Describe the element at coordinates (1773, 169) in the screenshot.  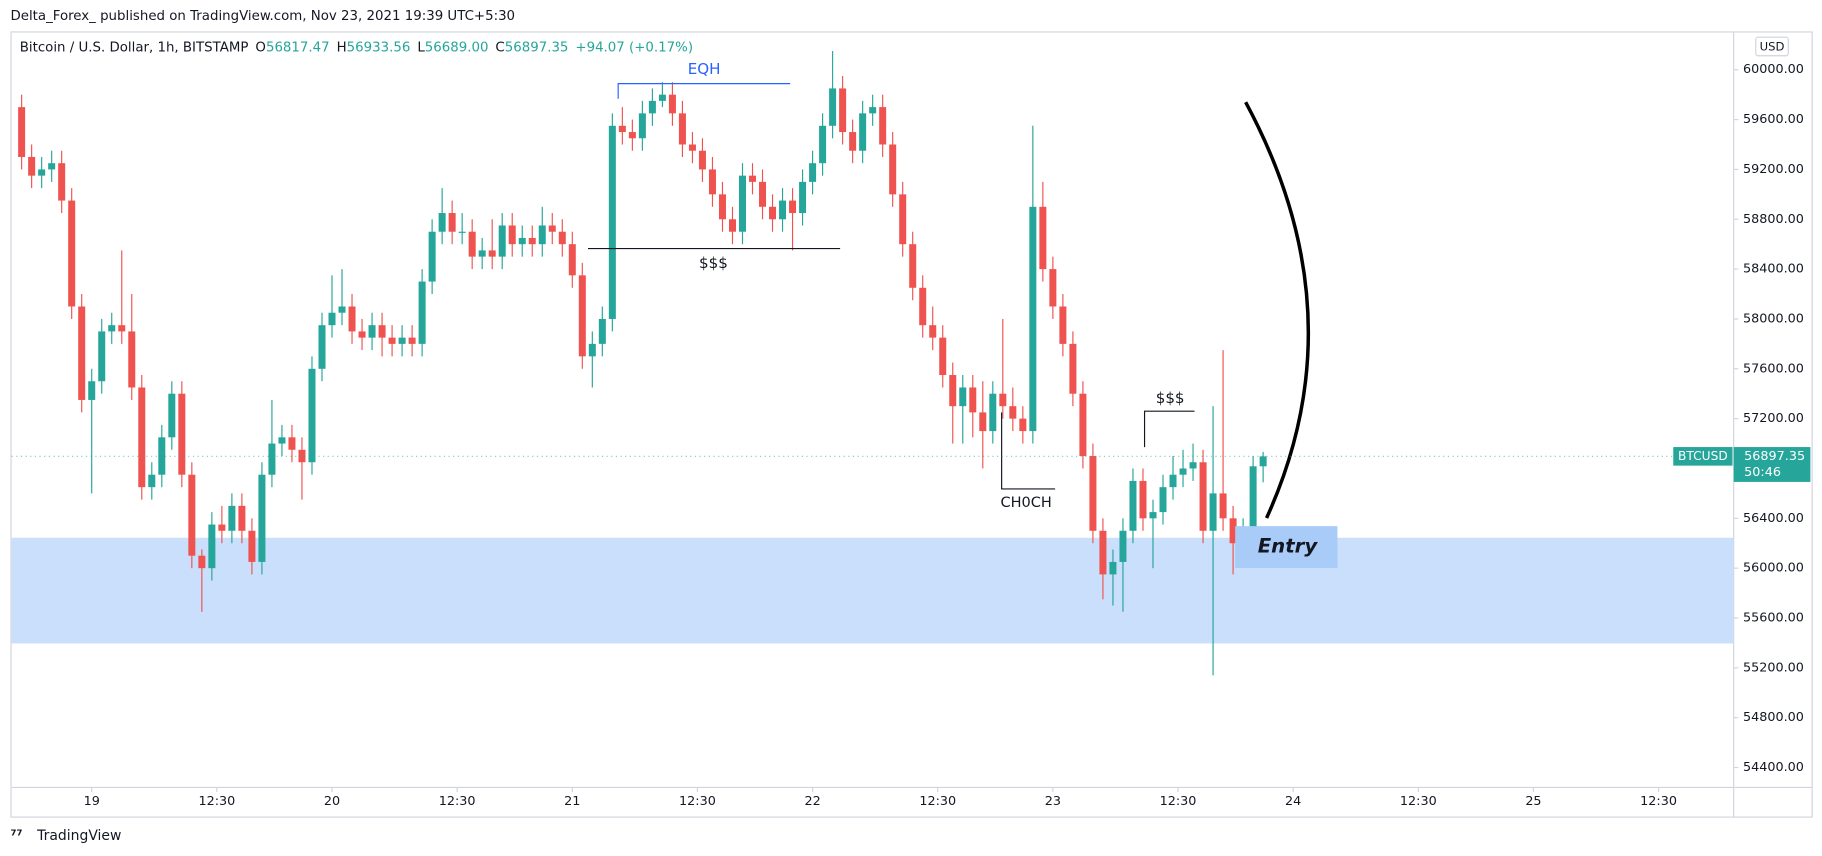
I see `y-tick-label: 59200.00` at that location.